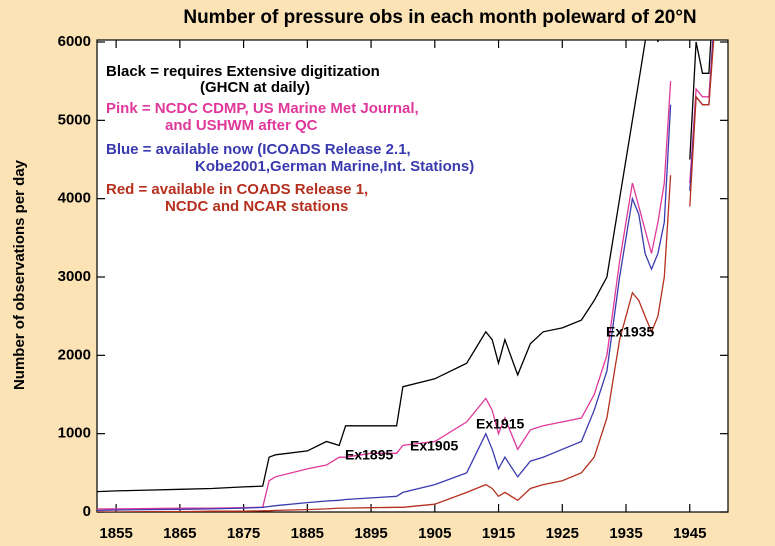 Image resolution: width=775 pixels, height=546 pixels. Describe the element at coordinates (434, 446) in the screenshot. I see `annotation: Ex1905` at that location.